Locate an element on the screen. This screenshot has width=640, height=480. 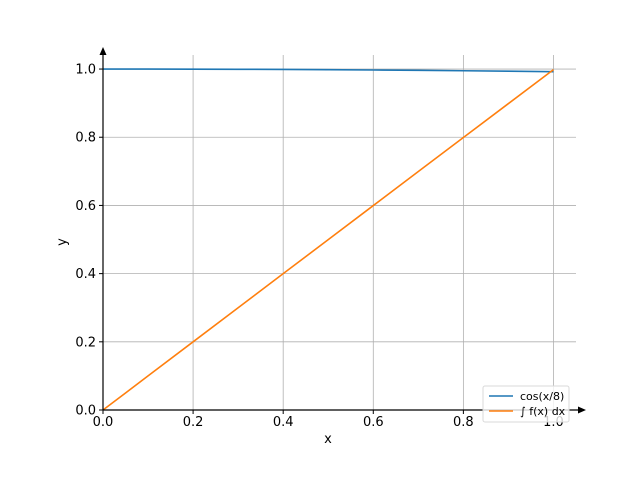
y-axis-title: y is located at coordinates (62, 242).